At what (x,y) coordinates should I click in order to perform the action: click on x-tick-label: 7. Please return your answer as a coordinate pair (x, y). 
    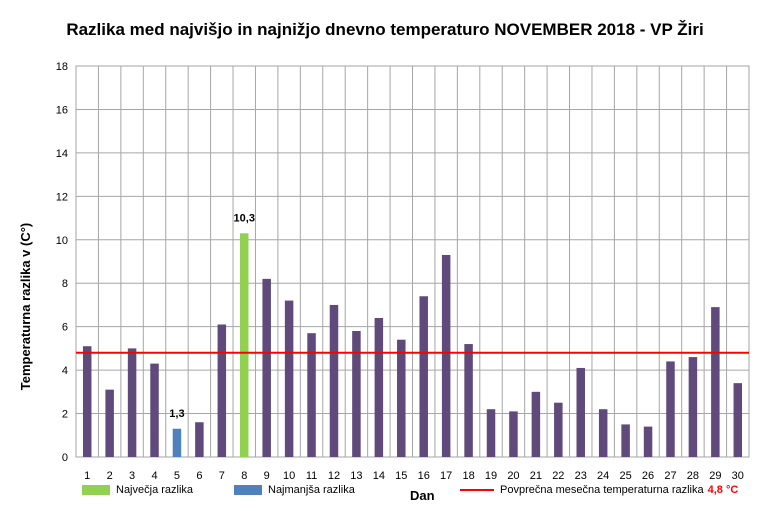
    Looking at the image, I should click on (222, 475).